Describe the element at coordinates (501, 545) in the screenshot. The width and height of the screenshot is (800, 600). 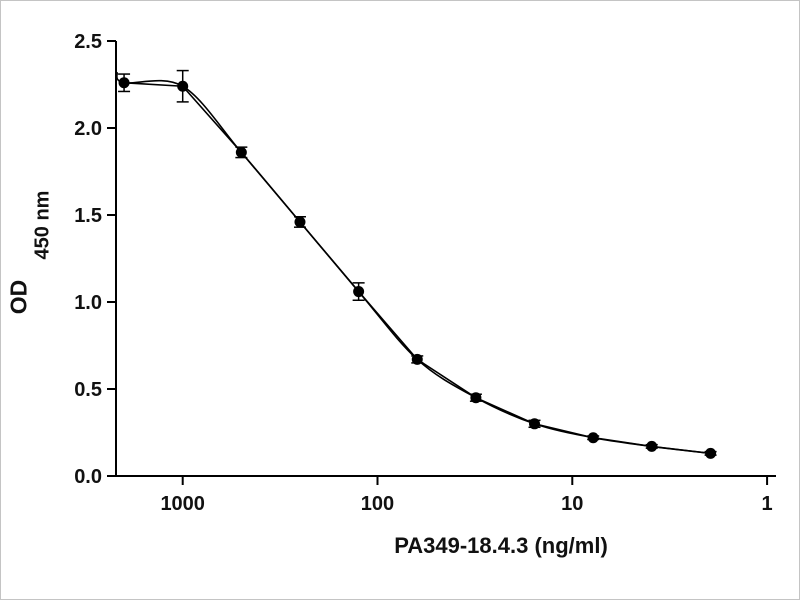
I see `x-axis-label: PA349-18.4.3 (ng/ml)` at that location.